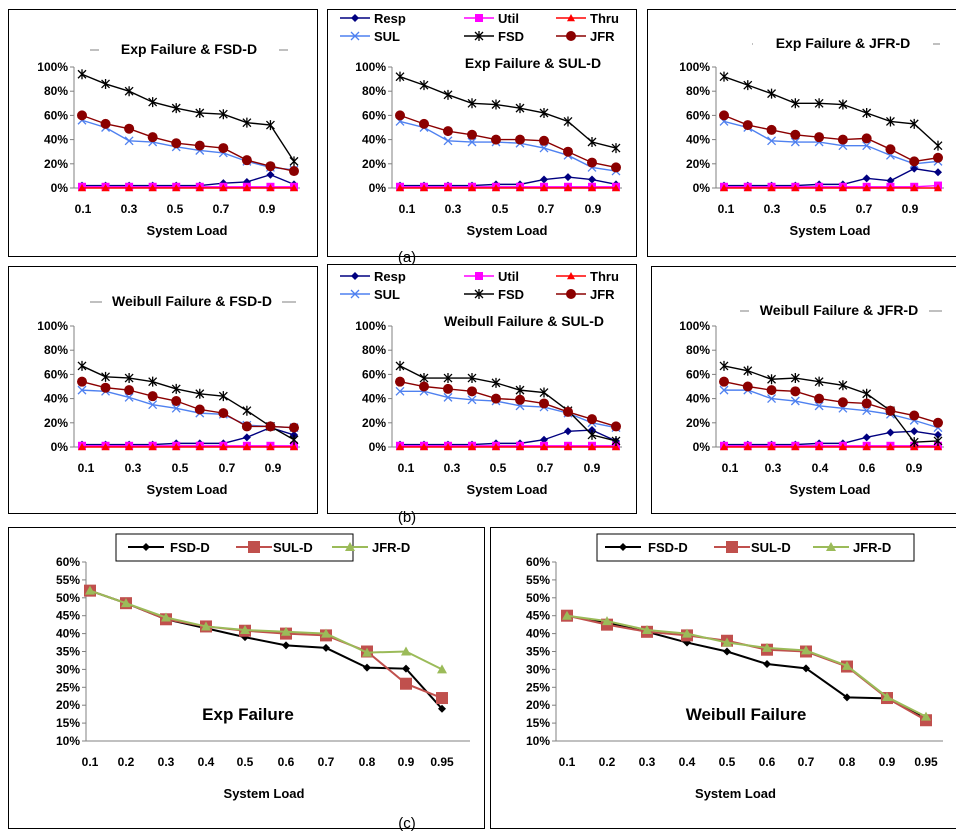  I want to click on y-tick-label-80: 80%, so click(698, 350).